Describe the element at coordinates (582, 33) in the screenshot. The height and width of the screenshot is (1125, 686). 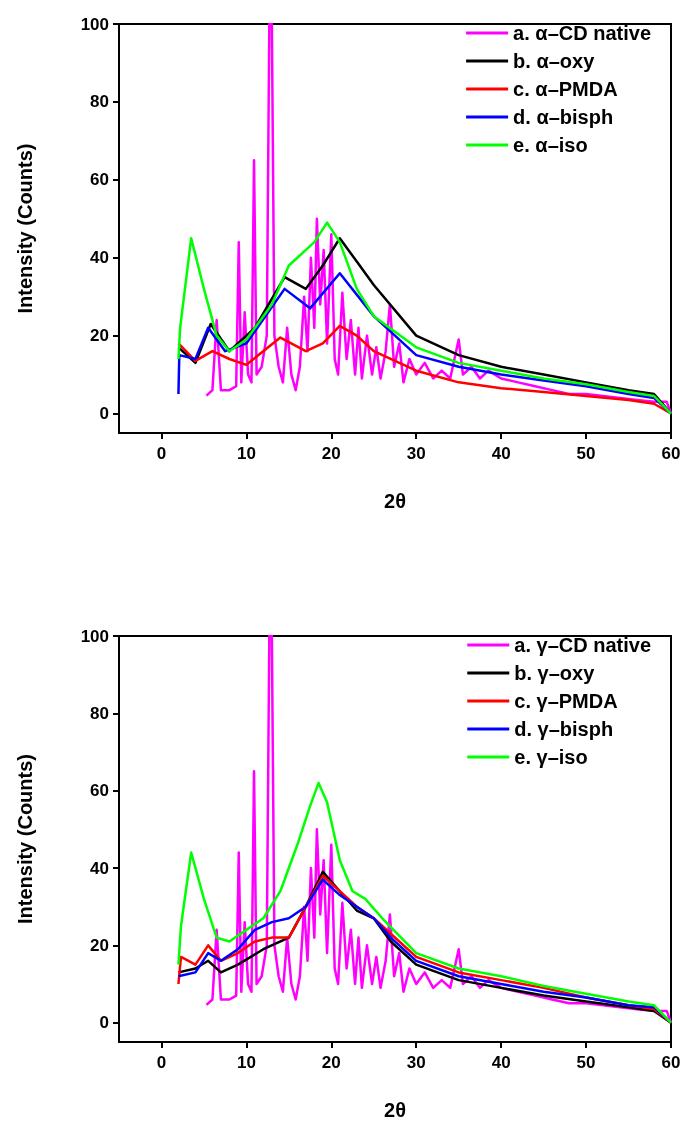
I see `legend-label: a. α–CD native` at that location.